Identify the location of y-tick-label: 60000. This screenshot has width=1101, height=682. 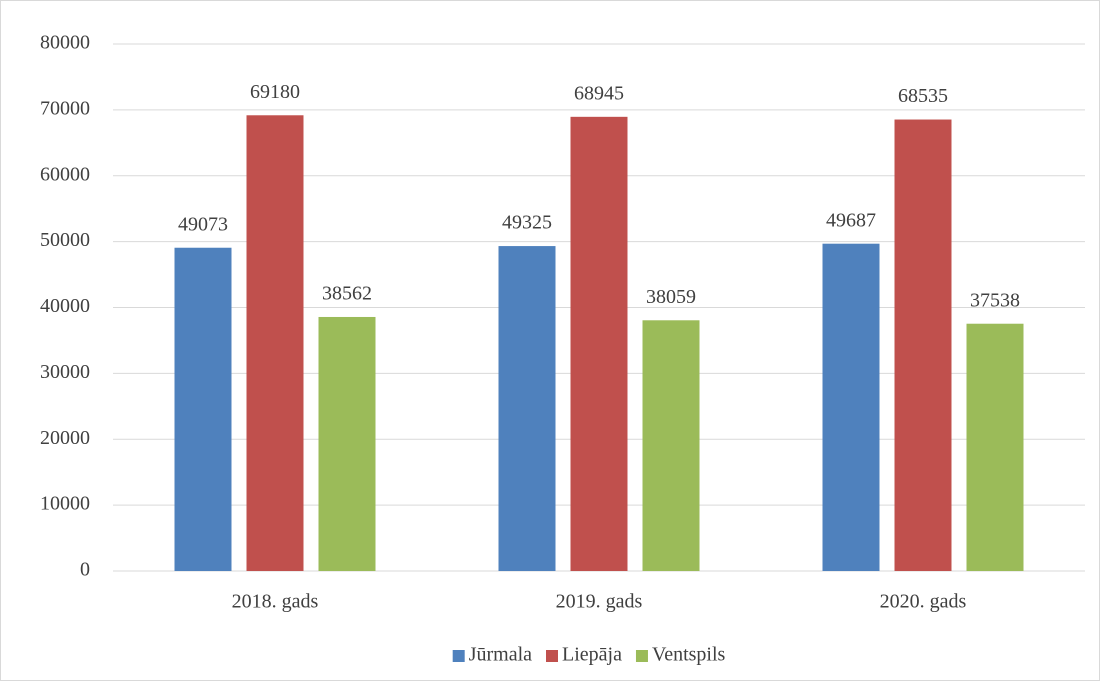
(65, 174).